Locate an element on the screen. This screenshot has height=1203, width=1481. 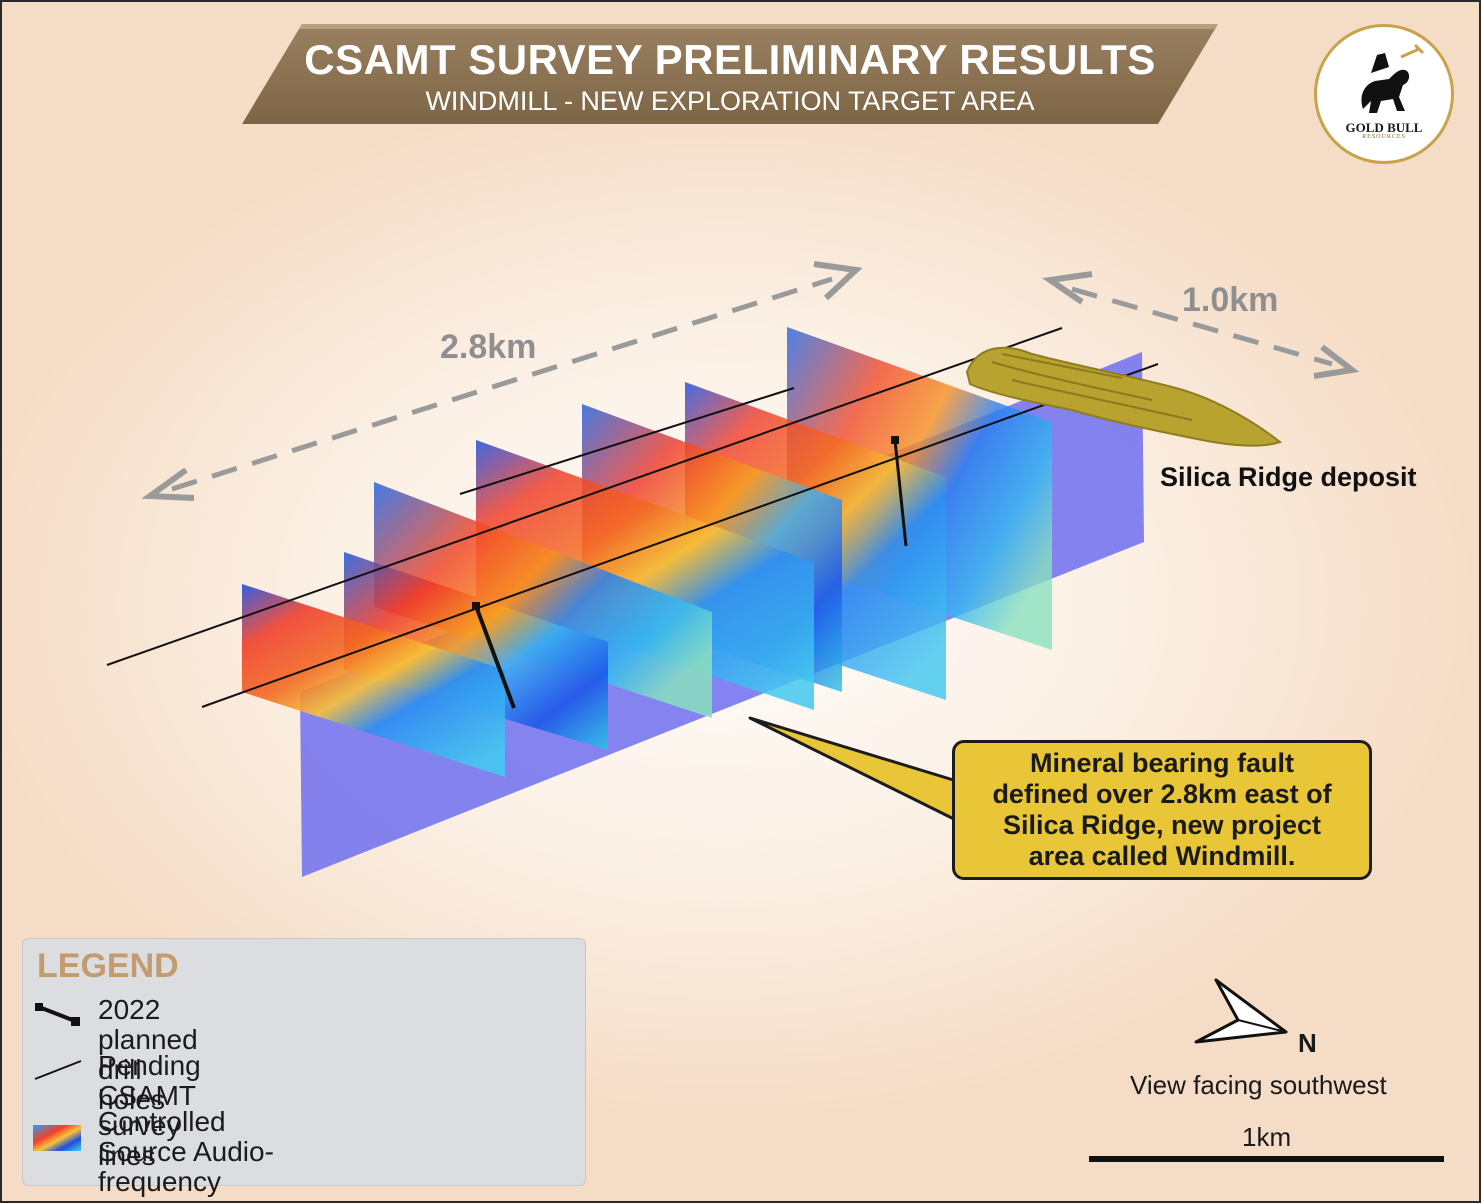
legend-label-survey-lines: Pending CSAMT survey lines is located at coordinates (149, 1110).